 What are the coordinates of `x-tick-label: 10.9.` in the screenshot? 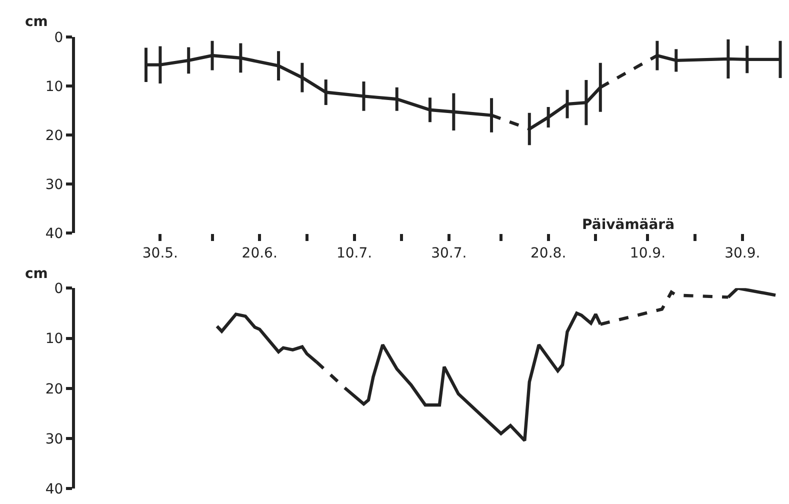 It's located at (648, 254).